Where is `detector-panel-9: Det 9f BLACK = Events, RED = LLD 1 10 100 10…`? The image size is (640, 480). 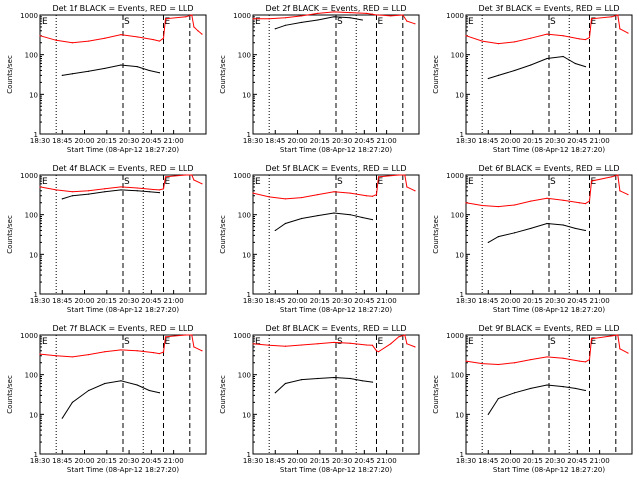
detector-panel-9: Det 9f BLACK = Events, RED = LLD 1 10 100 10… is located at coordinates (532, 399).